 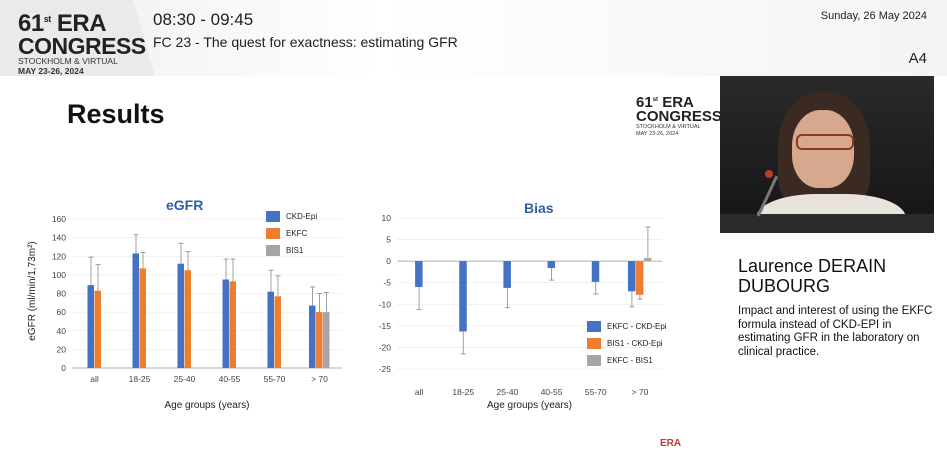 What do you see at coordinates (62, 331) in the screenshot?
I see `y-tick-label: 40` at bounding box center [62, 331].